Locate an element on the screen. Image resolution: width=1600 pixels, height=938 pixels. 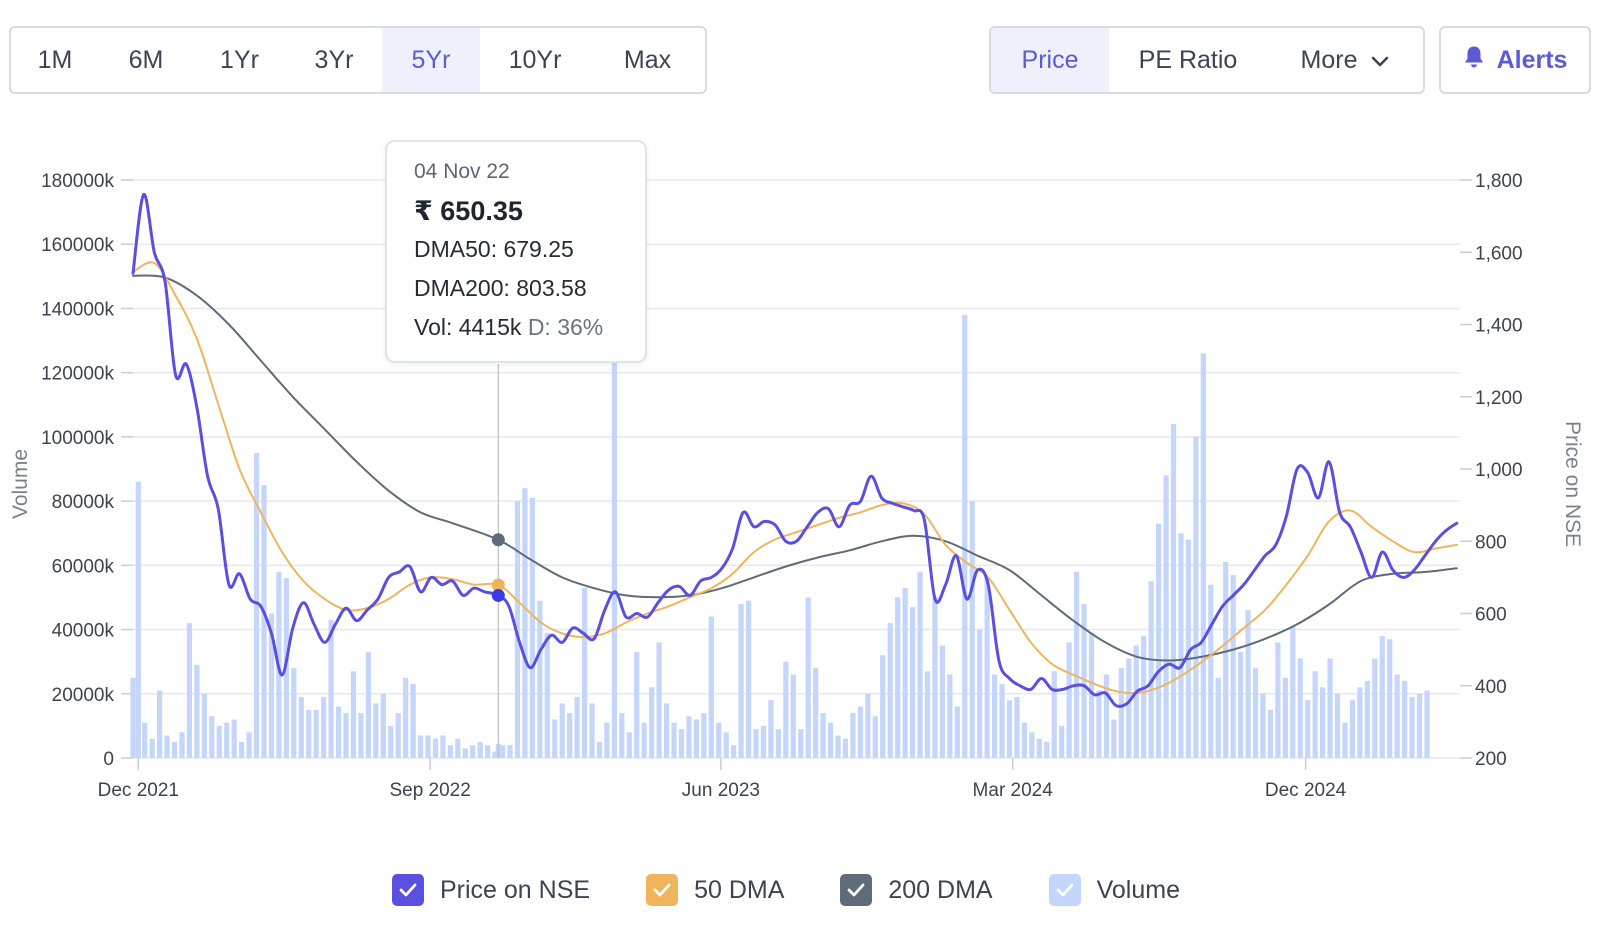
range-button-5yr: 5Yr is located at coordinates (431, 60).